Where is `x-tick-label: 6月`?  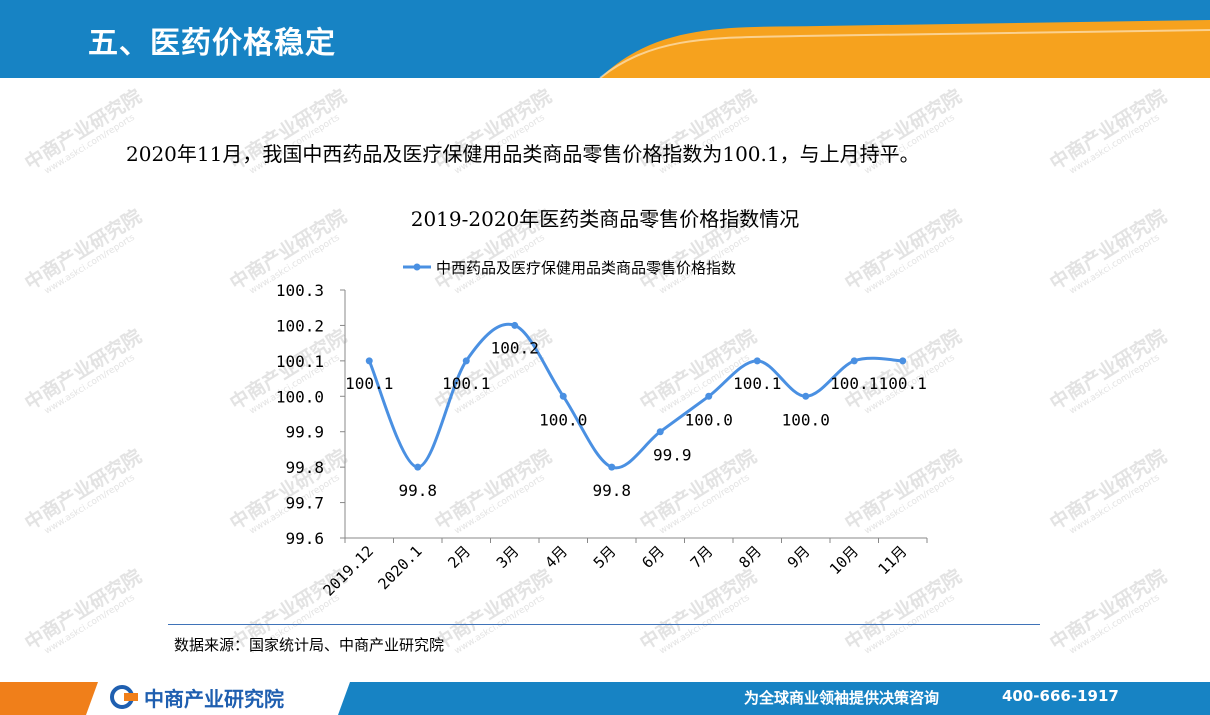
x-tick-label: 6月 is located at coordinates (653, 557).